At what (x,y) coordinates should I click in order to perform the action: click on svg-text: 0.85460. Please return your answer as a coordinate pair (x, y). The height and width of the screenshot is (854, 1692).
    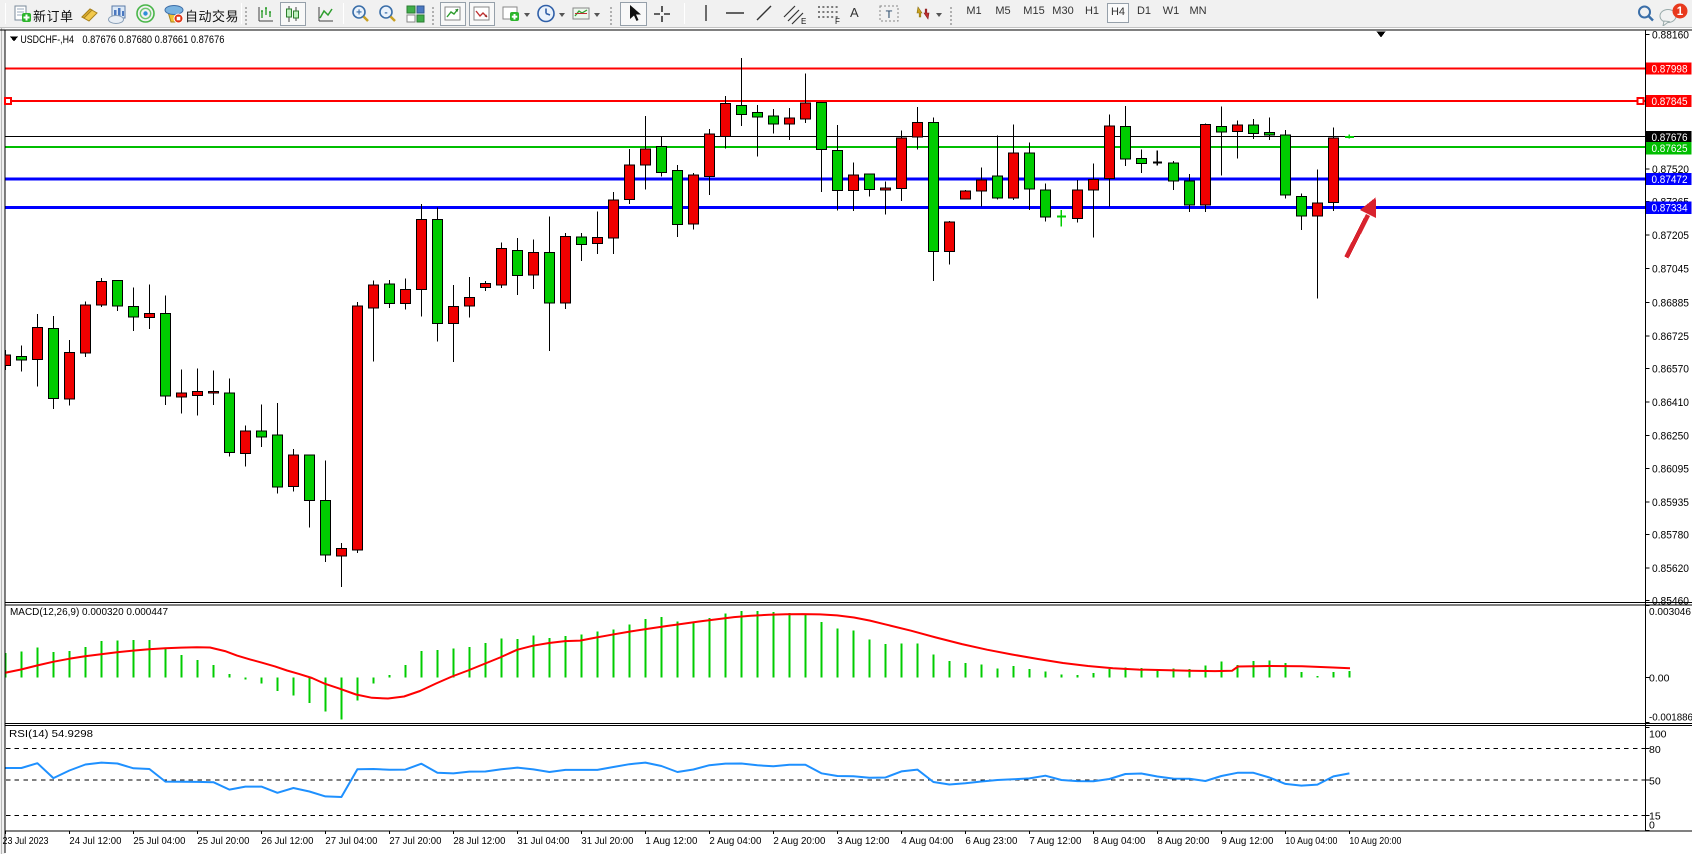
    Looking at the image, I should click on (1670, 601).